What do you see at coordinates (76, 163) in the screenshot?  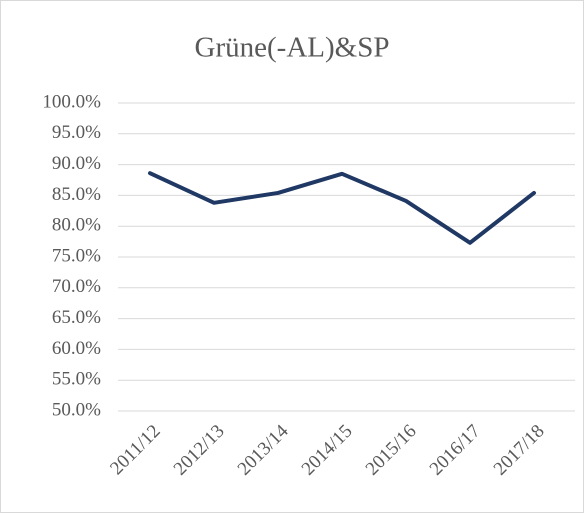 I see `y-tick-label: 90.0%` at bounding box center [76, 163].